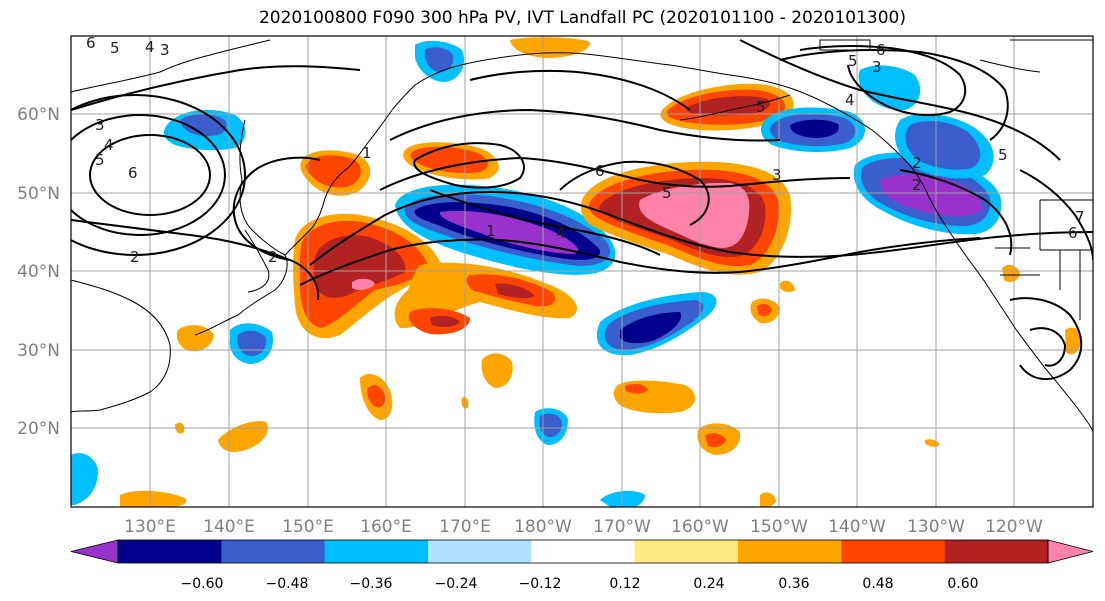 This screenshot has width=1105, height=601. Describe the element at coordinates (728, 106) in the screenshot. I see `positive-anomaly-aleutian` at that location.